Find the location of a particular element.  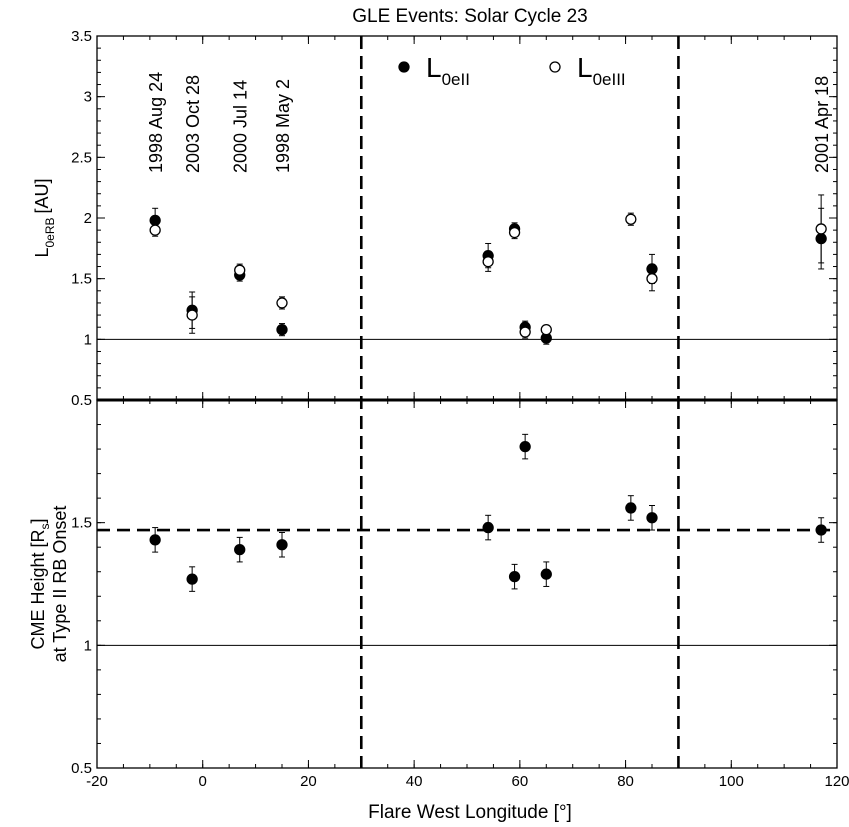

top-y-axis-label: L0eRB [AU] is located at coordinates (44, 217).